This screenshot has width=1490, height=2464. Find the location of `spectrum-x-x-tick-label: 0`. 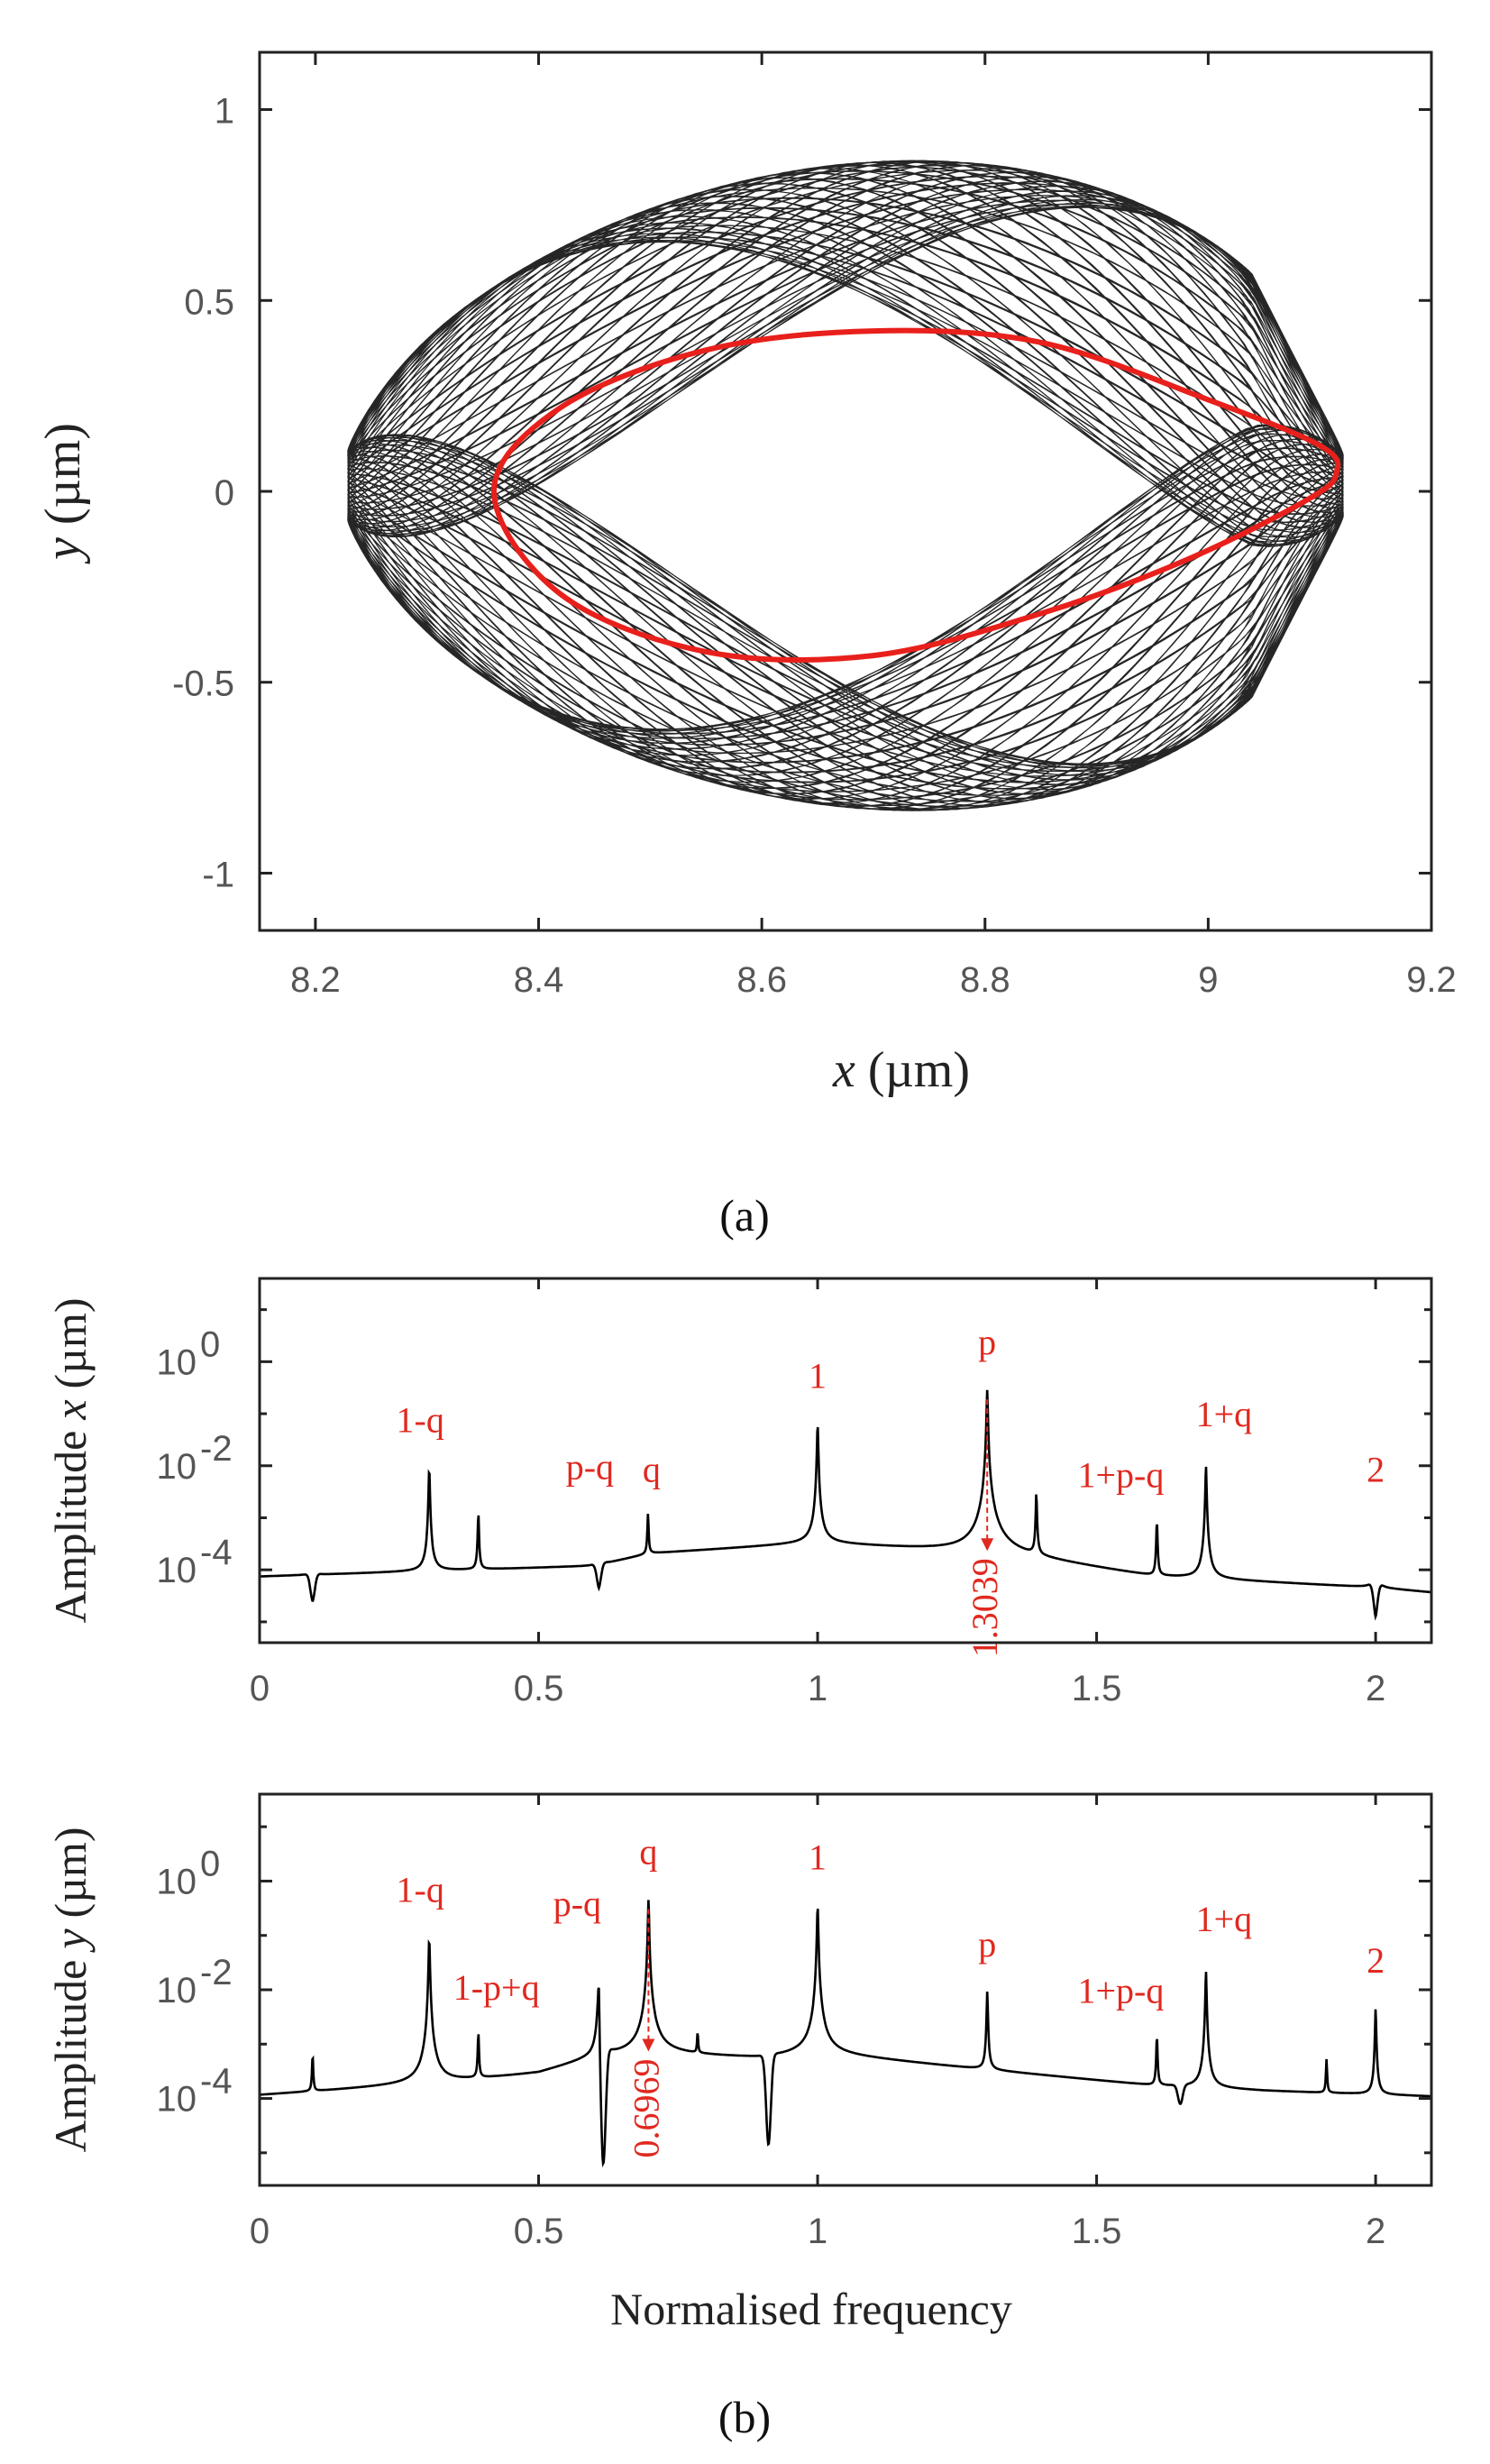

spectrum-x-x-tick-label: 0 is located at coordinates (260, 1688).